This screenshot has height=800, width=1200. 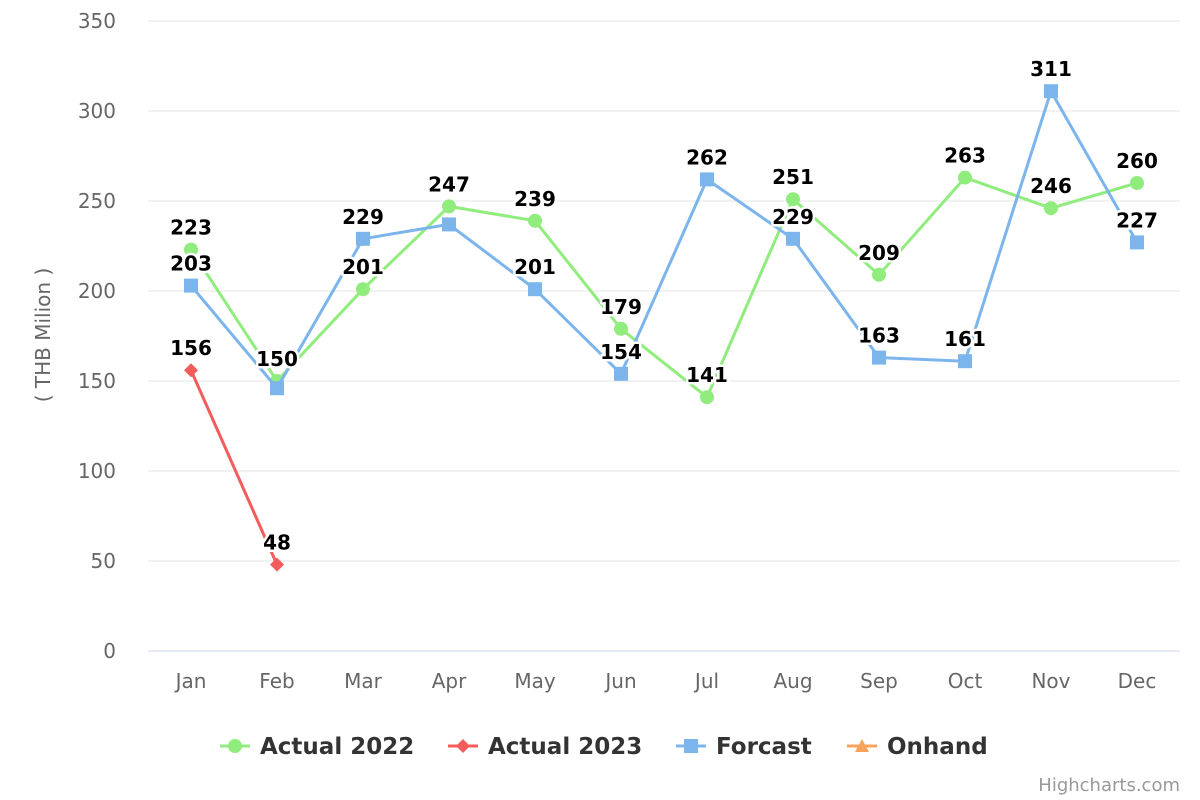 I want to click on data-label-actual-2022: 251, so click(x=793, y=177).